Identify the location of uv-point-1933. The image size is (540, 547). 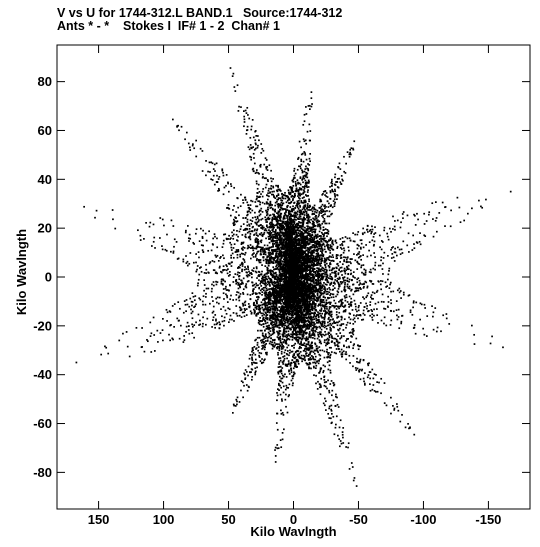
(213, 282).